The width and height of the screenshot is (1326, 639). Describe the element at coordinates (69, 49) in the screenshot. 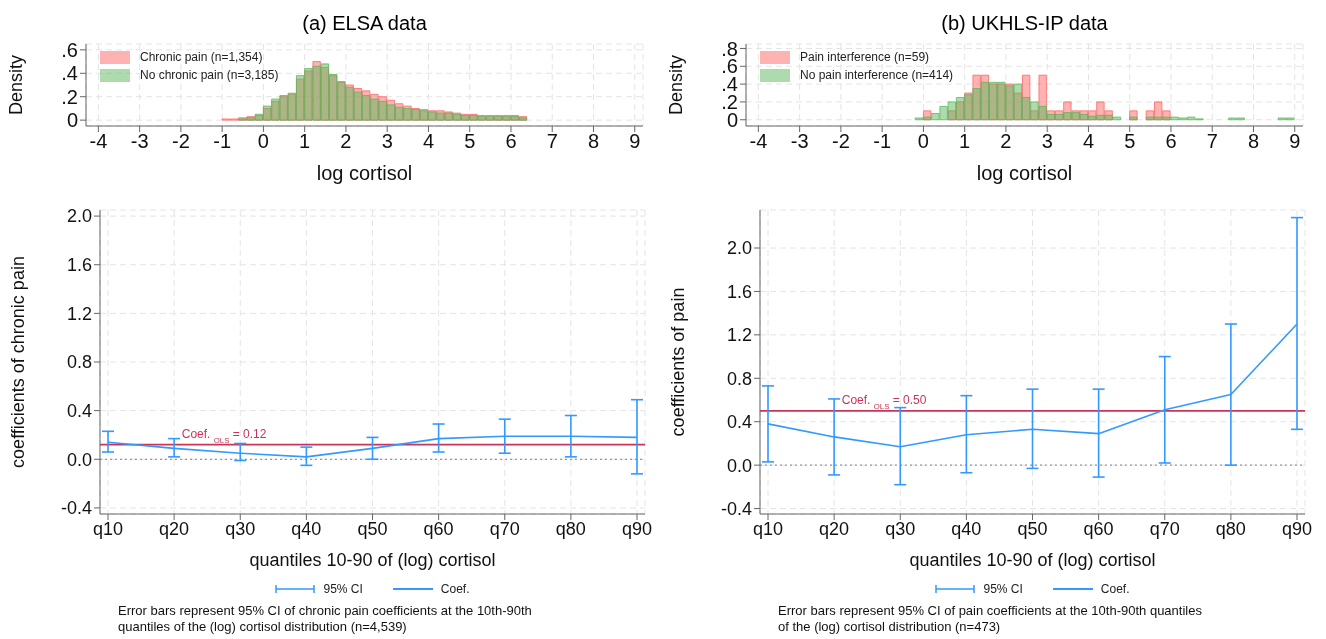

I see `y-tick-label: .6` at that location.